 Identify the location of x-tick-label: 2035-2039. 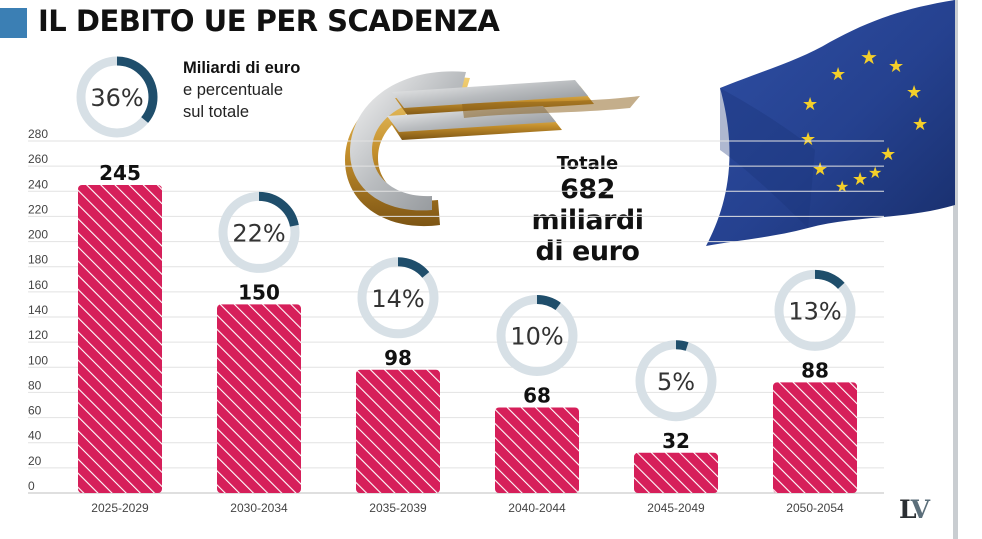
(398, 508).